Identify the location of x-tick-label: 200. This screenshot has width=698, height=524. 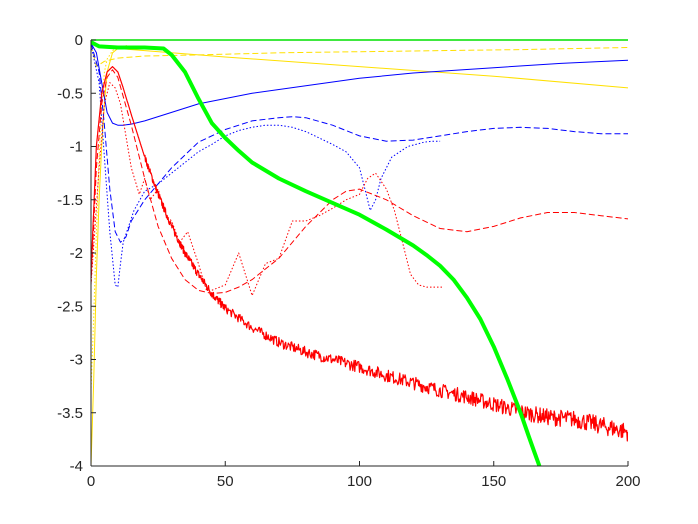
(627, 481).